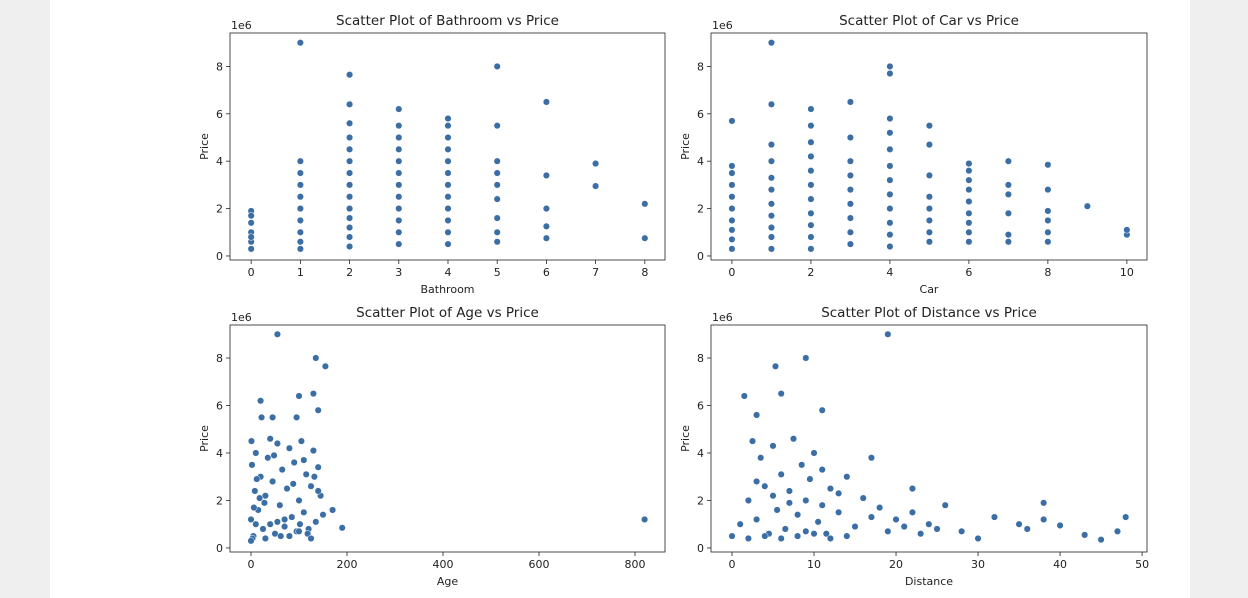 Image resolution: width=1248 pixels, height=598 pixels. What do you see at coordinates (447, 313) in the screenshot?
I see `chart-title: Scatter Plot of Age vs Price` at bounding box center [447, 313].